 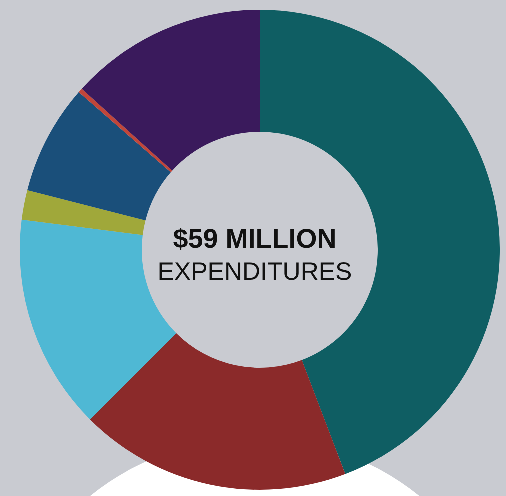 I want to click on text: $59 MILLION, so click(x=255, y=239).